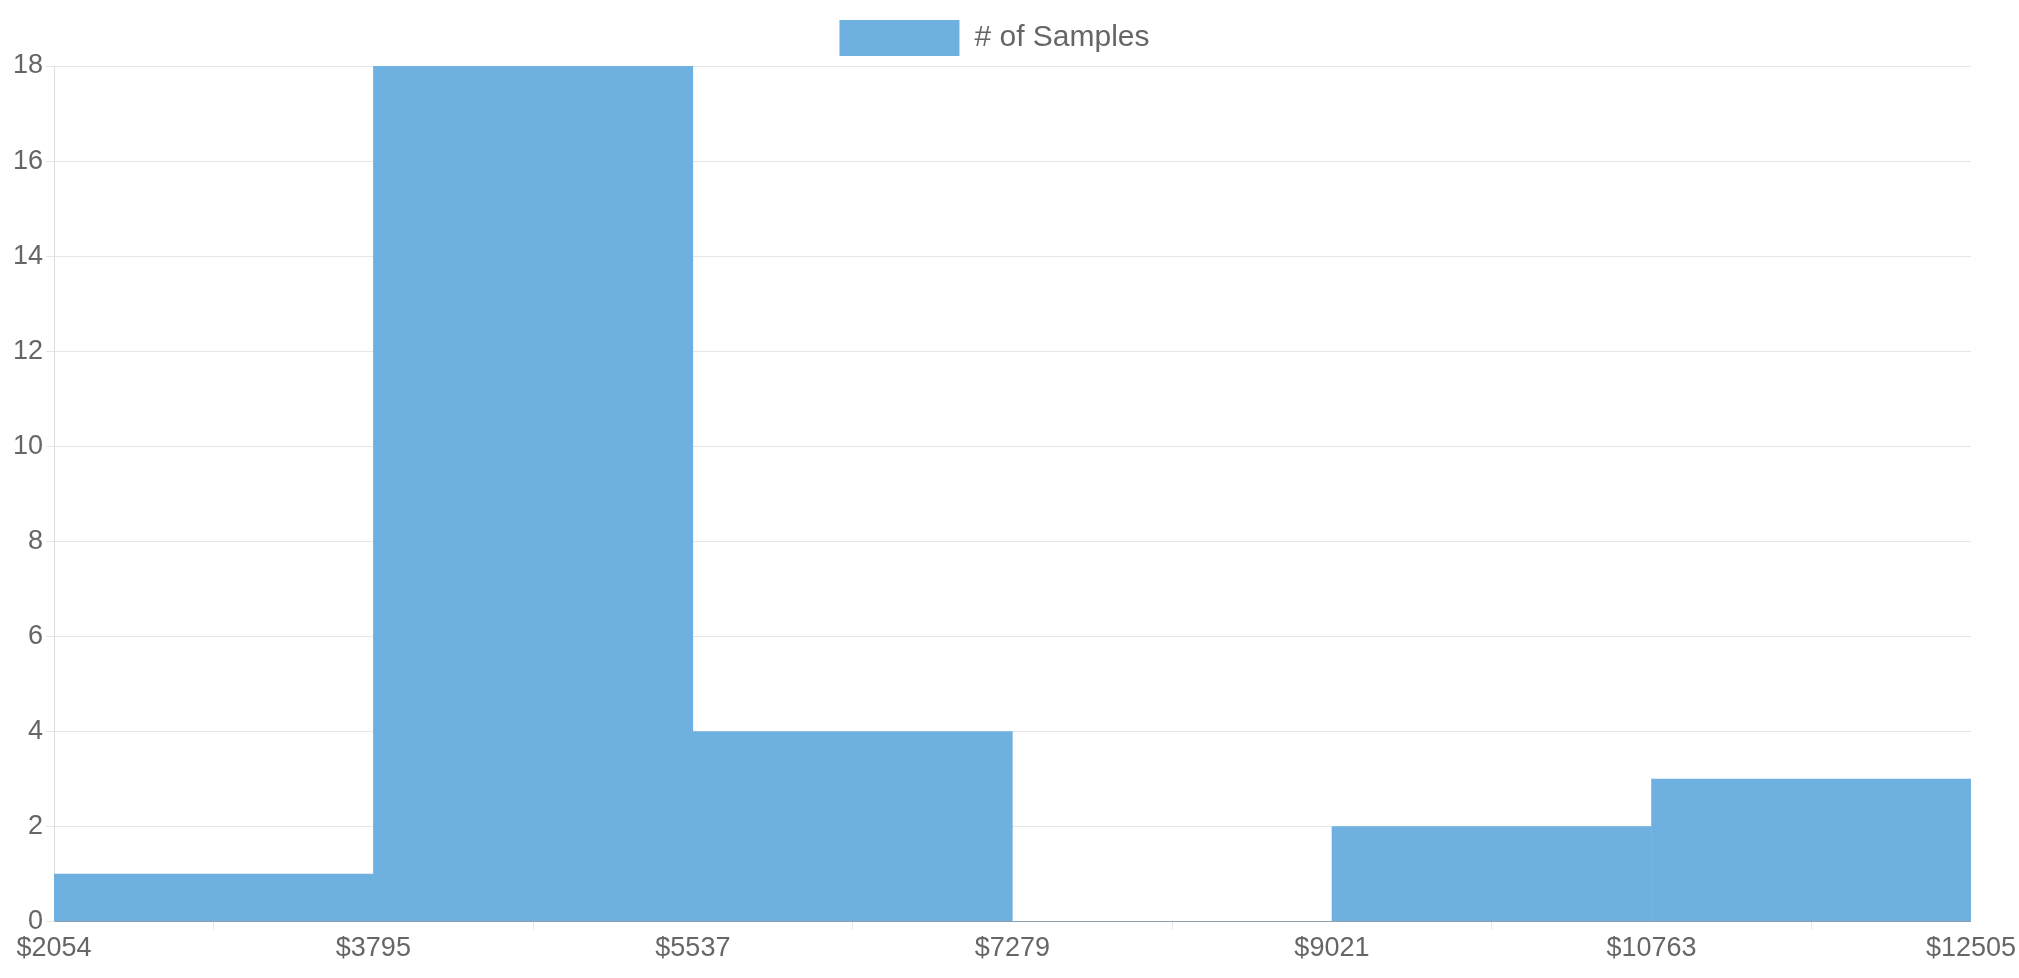 This screenshot has height=978, width=2019. What do you see at coordinates (28, 254) in the screenshot?
I see `y-tick-label: 14` at bounding box center [28, 254].